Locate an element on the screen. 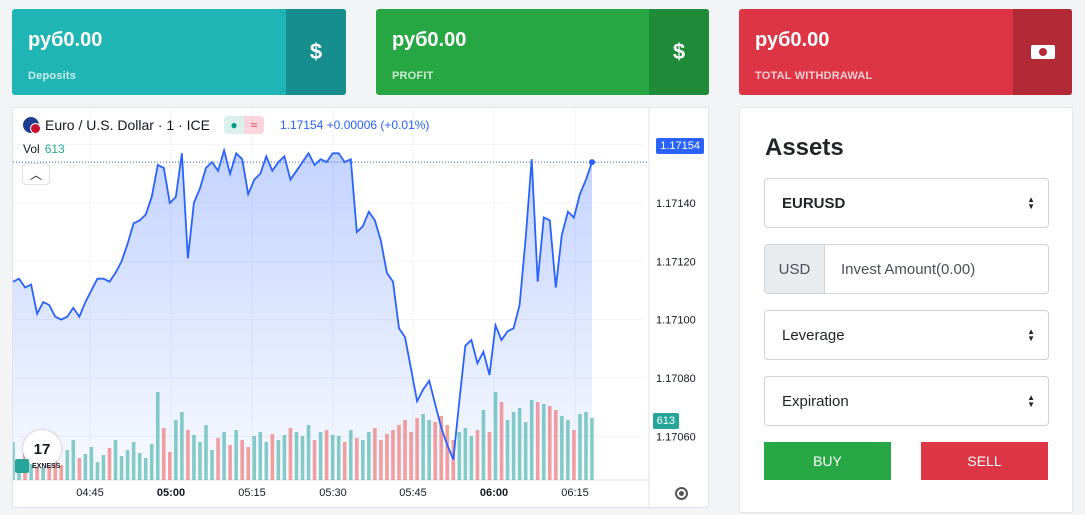 This screenshot has width=1085, height=515. buy-button: BUY is located at coordinates (827, 461).